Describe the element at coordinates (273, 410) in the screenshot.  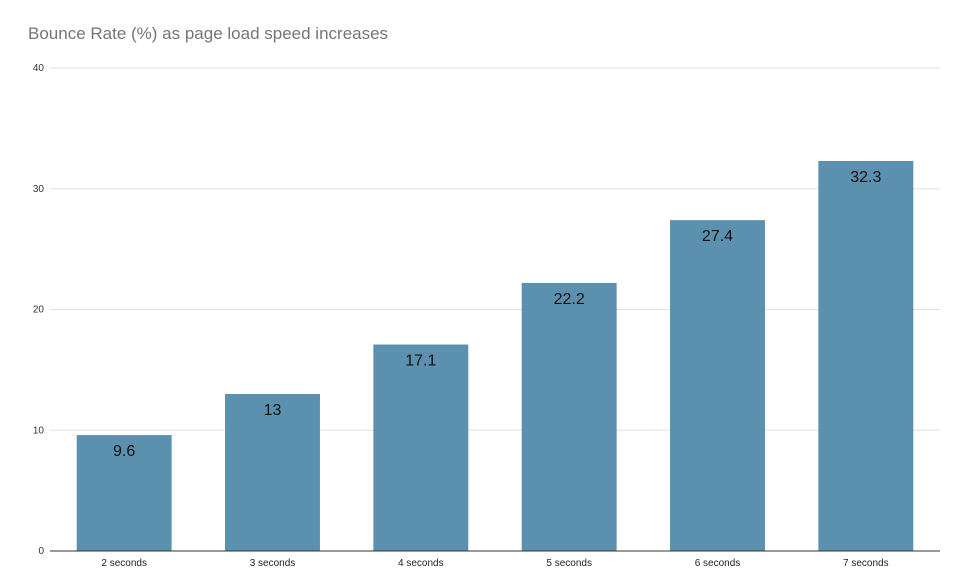
I see `bar-value-label: 13` at that location.